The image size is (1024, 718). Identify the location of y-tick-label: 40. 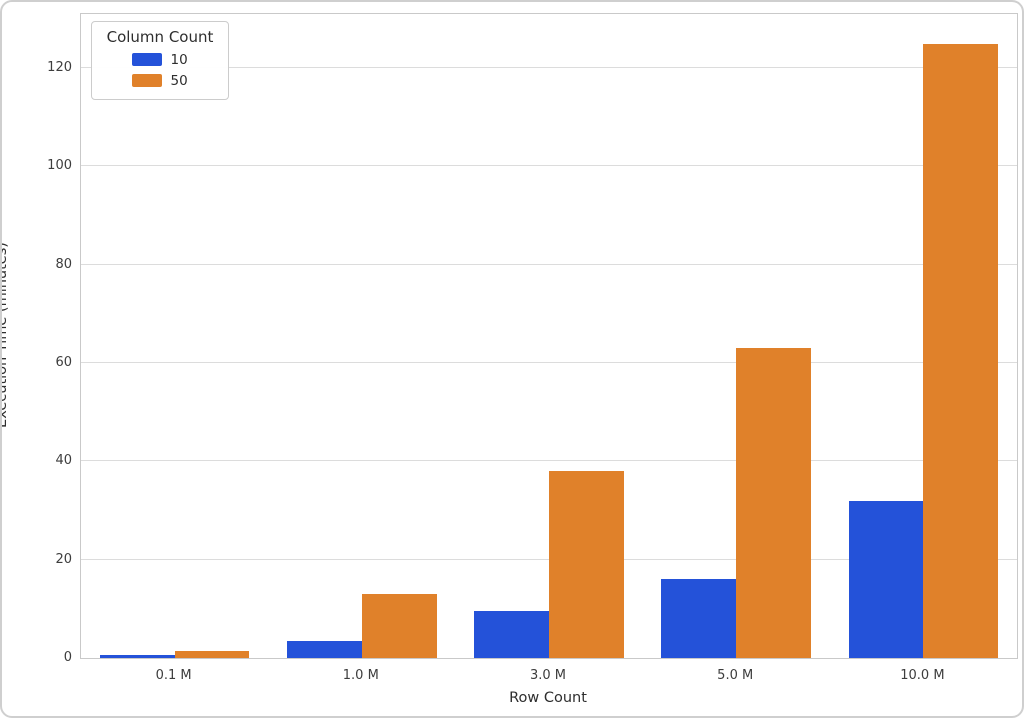
(63, 461).